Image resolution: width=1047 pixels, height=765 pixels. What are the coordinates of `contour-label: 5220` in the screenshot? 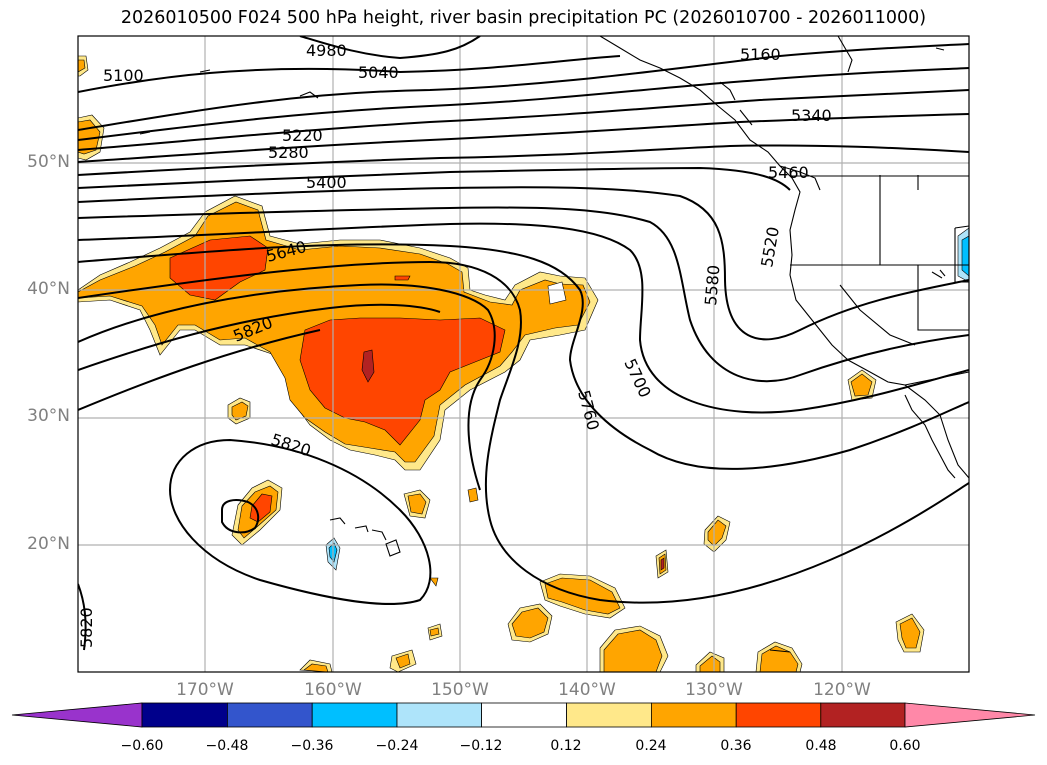 It's located at (302, 135).